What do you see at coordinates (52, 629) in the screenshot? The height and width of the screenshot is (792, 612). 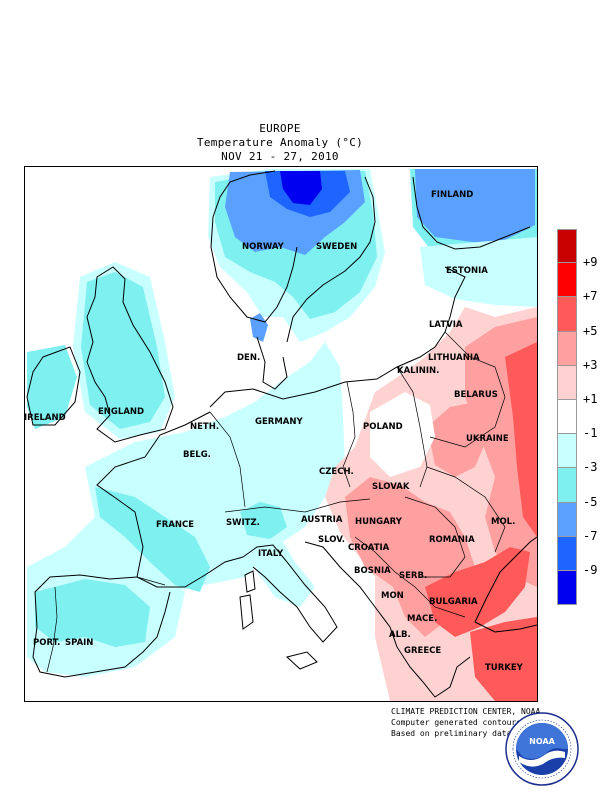 I see `border-portugal` at bounding box center [52, 629].